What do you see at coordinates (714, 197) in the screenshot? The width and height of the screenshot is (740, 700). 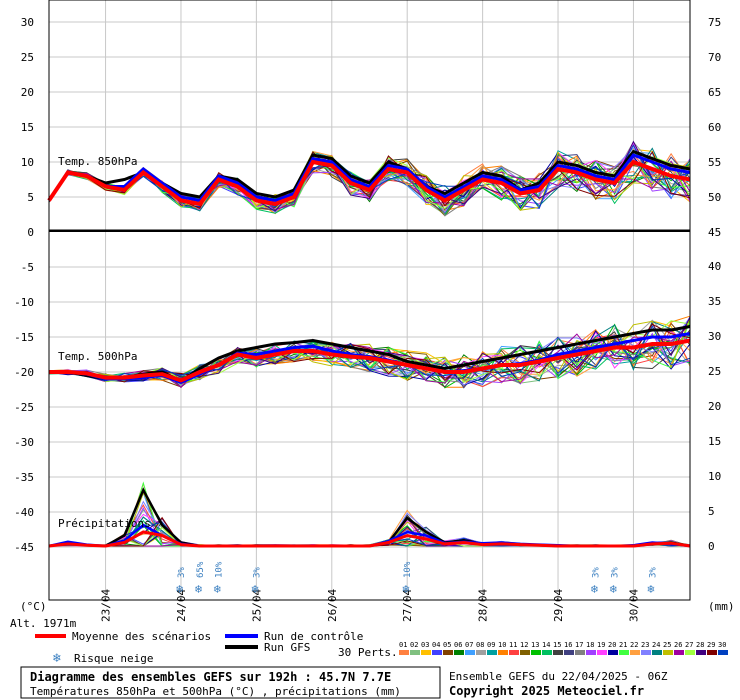 I see `right-tick-label: 50` at bounding box center [714, 197].